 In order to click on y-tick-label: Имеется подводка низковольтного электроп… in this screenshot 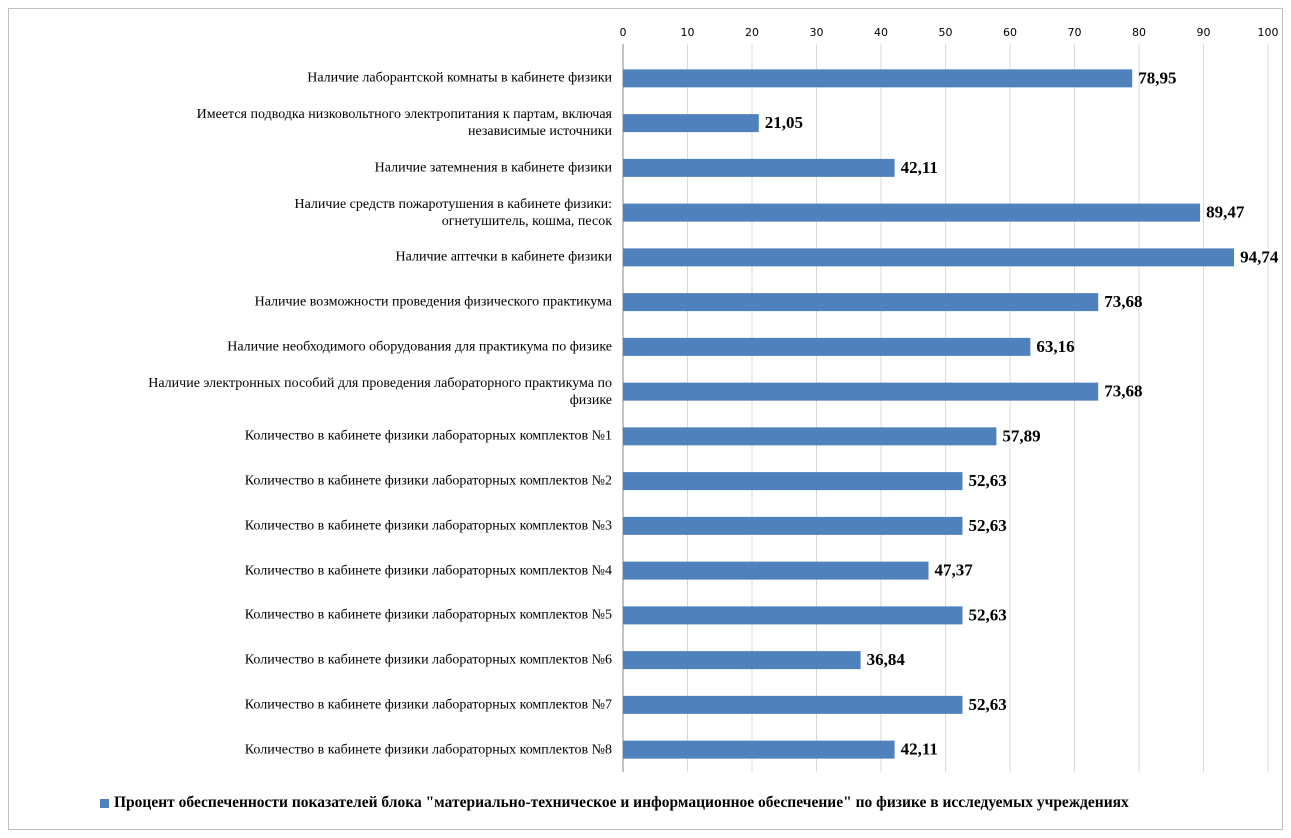, I will do `click(404, 123)`.